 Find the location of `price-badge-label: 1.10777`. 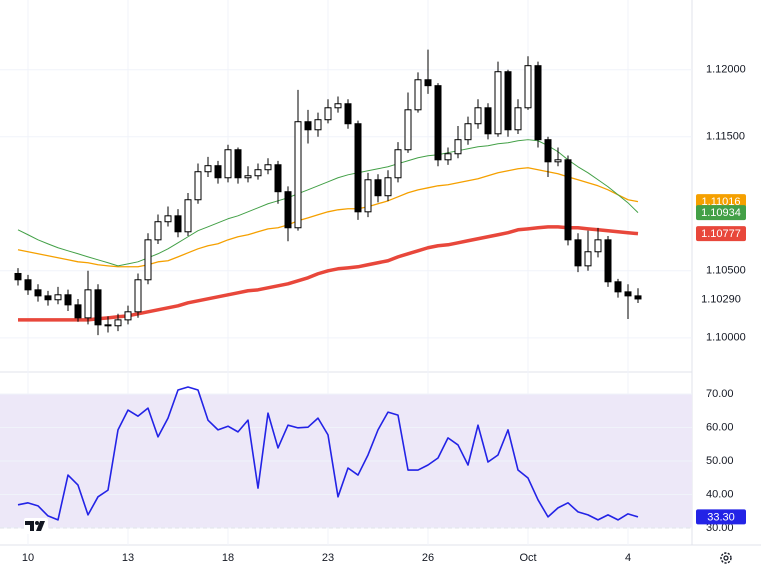

price-badge-label: 1.10777 is located at coordinates (721, 234).